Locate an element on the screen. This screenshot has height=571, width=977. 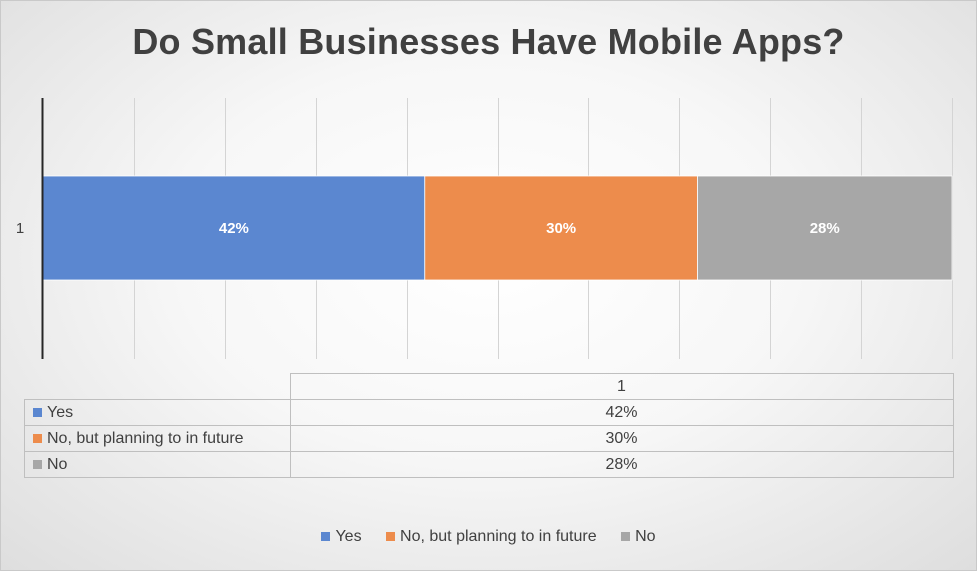
data-table-series-cell: No is located at coordinates (157, 464).